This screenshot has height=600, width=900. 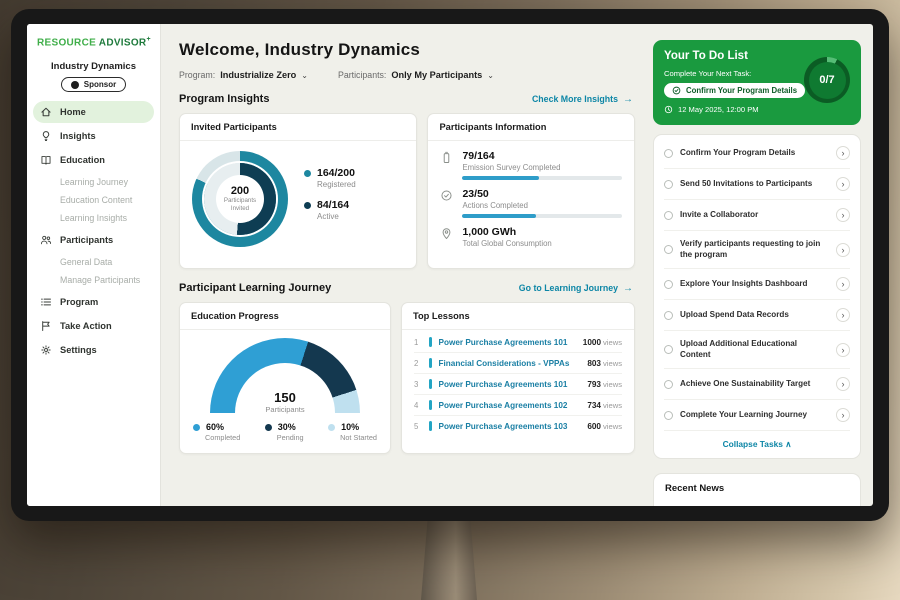 I want to click on collapse-tasks-button: Collapse Tasks ∧, so click(x=757, y=444).